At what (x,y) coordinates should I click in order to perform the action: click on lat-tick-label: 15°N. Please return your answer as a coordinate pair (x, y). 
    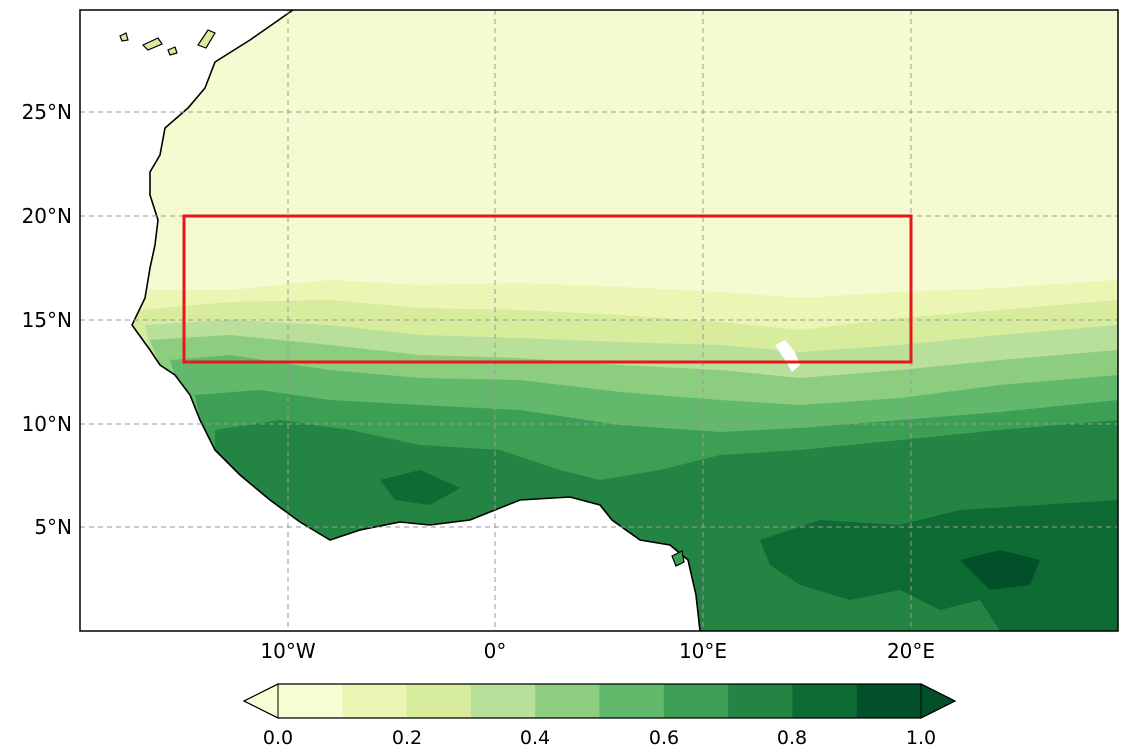
    Looking at the image, I should click on (47, 320).